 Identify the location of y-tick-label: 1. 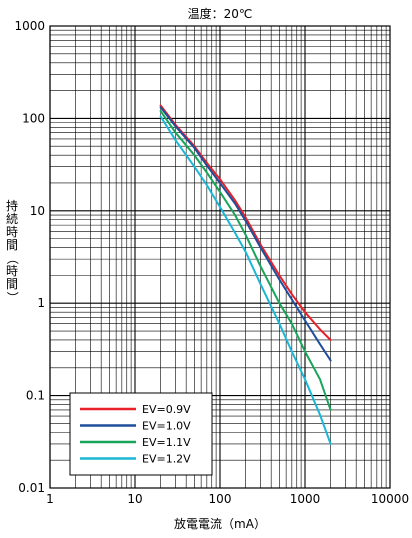
(41, 303).